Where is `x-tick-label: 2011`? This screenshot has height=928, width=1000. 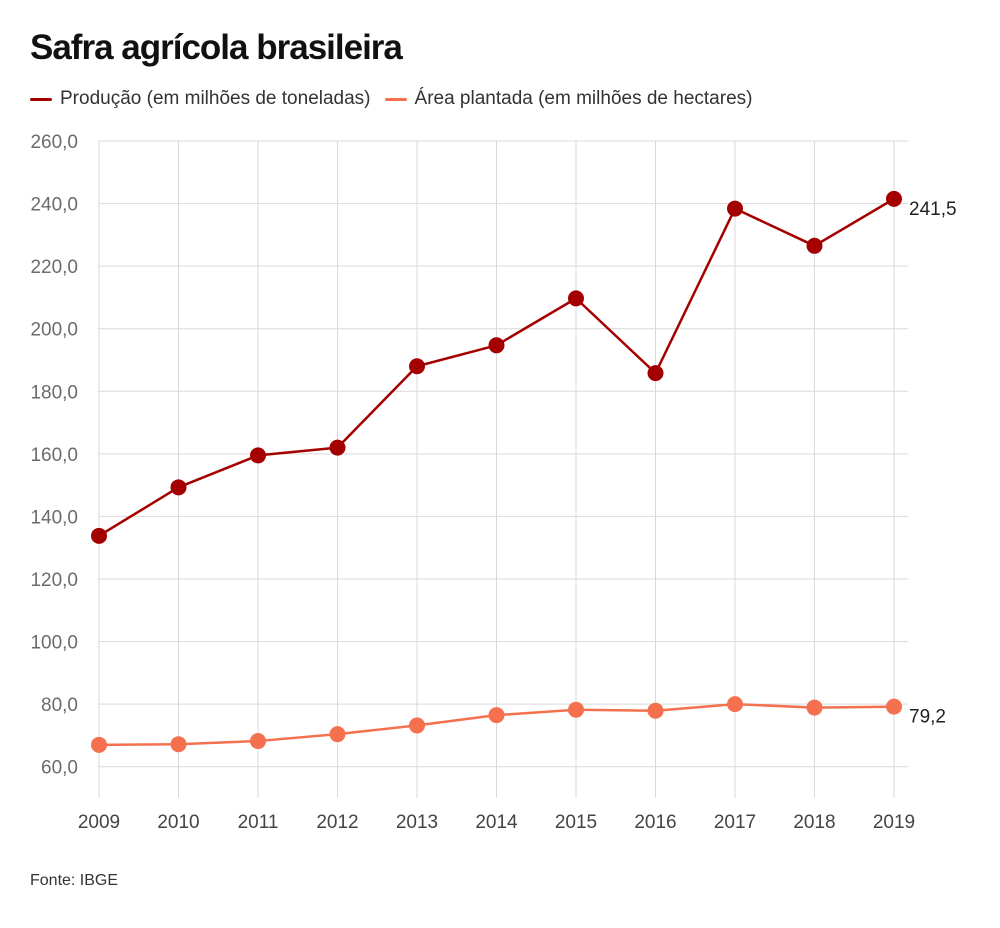 x-tick-label: 2011 is located at coordinates (258, 822).